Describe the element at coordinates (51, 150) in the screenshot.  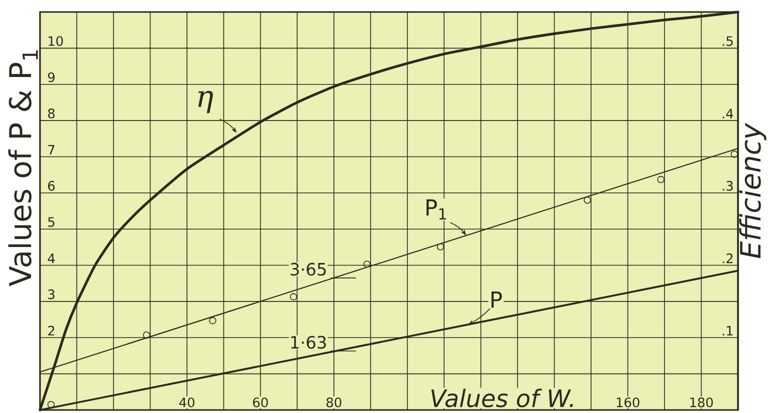
I see `y-tick-label: 7` at that location.